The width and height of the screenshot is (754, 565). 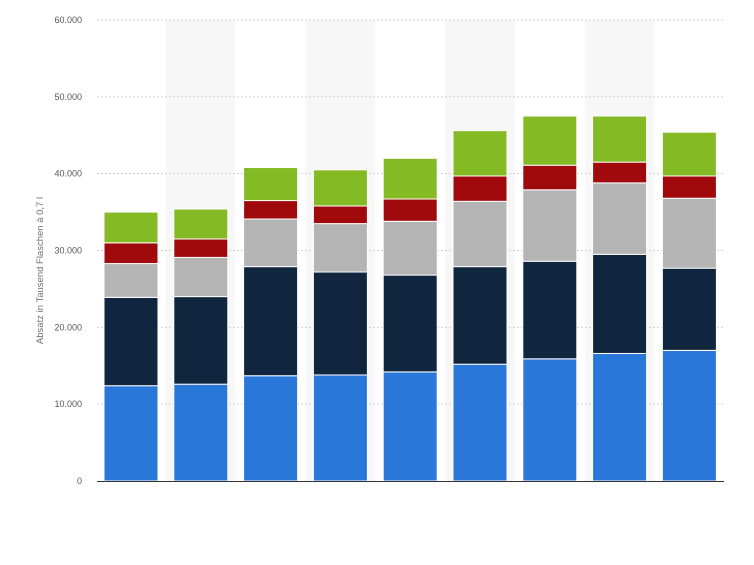 What do you see at coordinates (68, 174) in the screenshot?
I see `y-tick-label: 40.000` at bounding box center [68, 174].